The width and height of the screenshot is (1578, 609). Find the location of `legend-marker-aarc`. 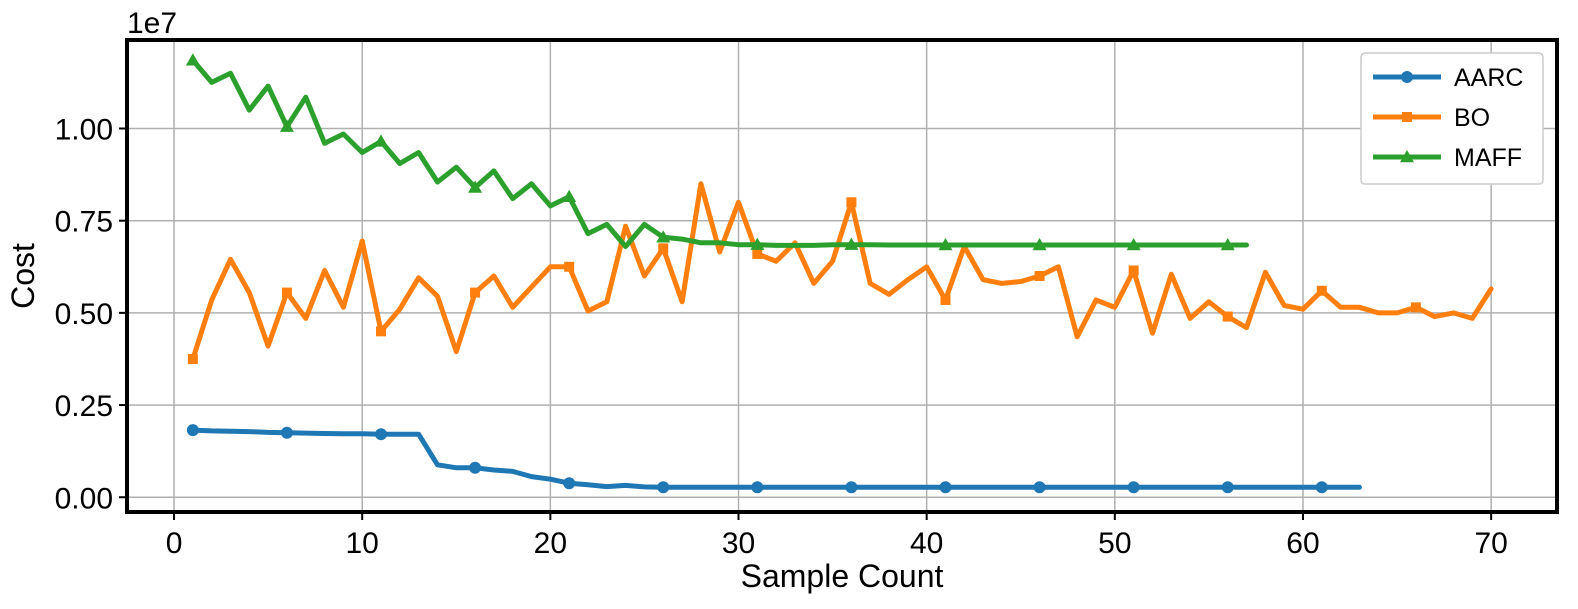

legend-marker-aarc is located at coordinates (1407, 77).